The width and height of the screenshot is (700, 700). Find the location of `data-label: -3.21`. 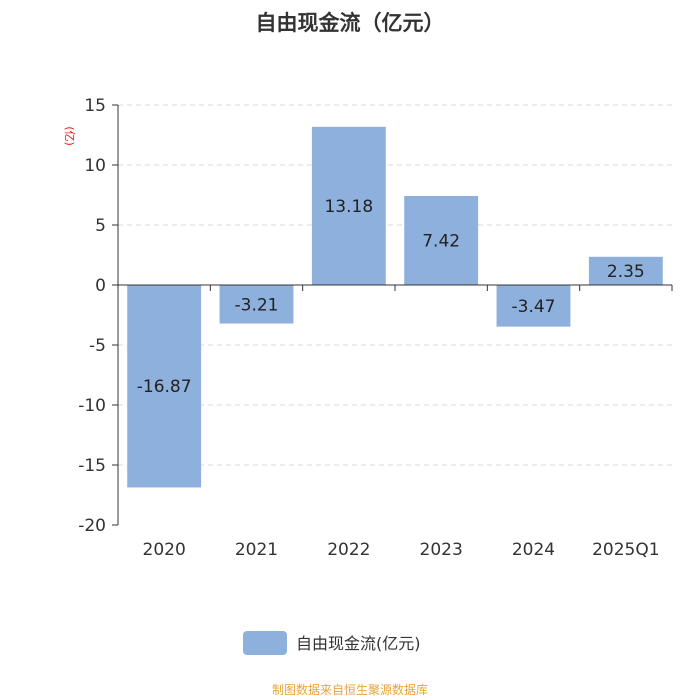

data-label: -3.21 is located at coordinates (257, 305).